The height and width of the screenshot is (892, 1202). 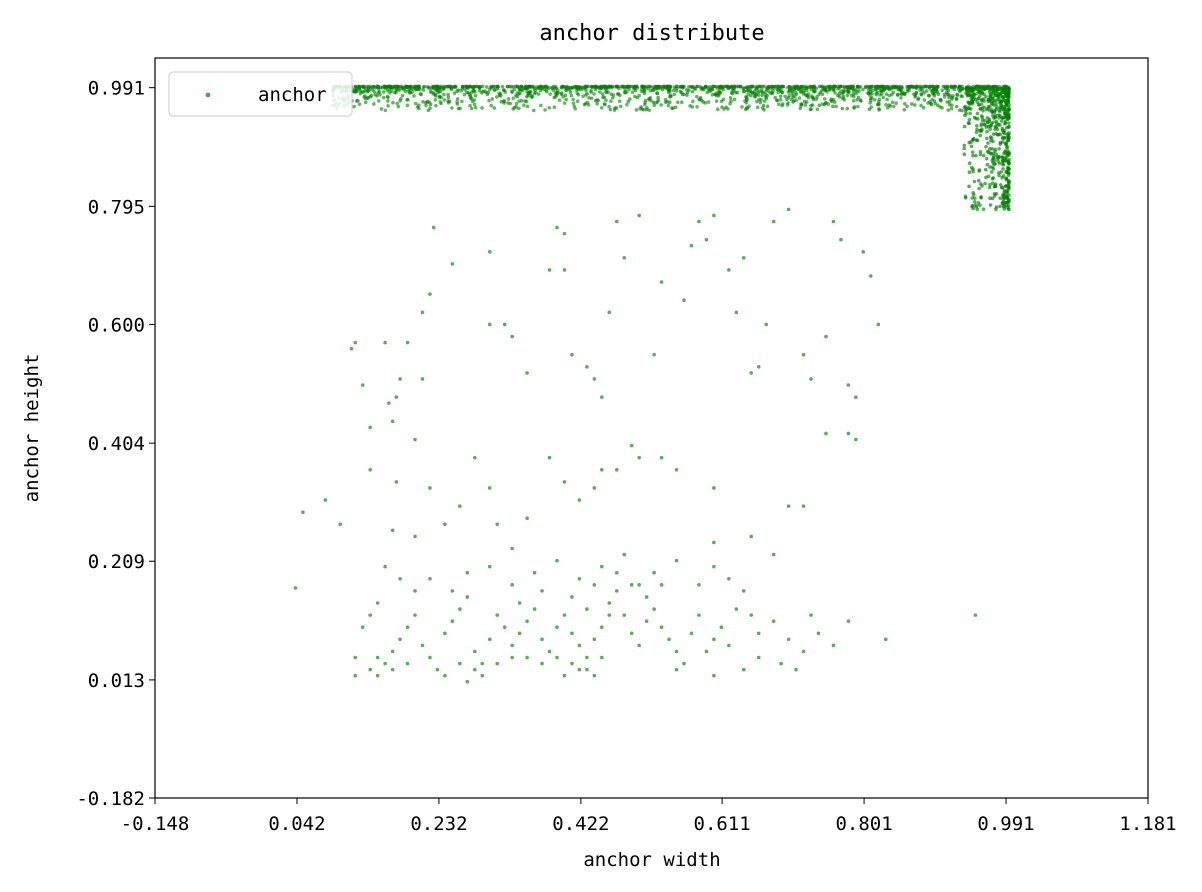 I want to click on x-tick-label: 0.042, so click(x=296, y=824).